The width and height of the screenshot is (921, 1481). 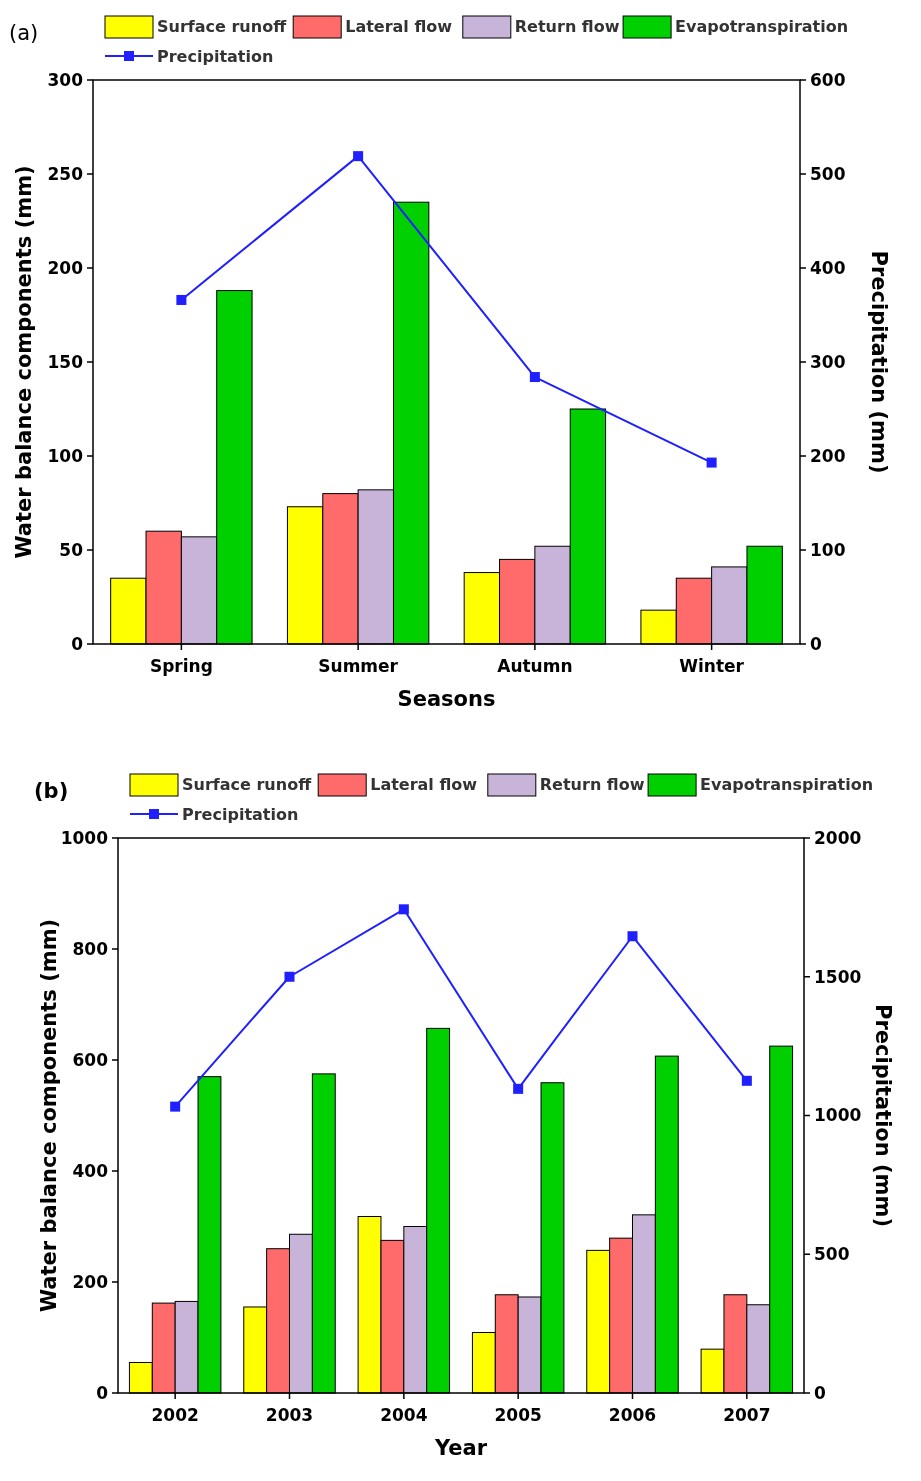 What do you see at coordinates (518, 1415) in the screenshot?
I see `x-tick-label: 2005` at bounding box center [518, 1415].